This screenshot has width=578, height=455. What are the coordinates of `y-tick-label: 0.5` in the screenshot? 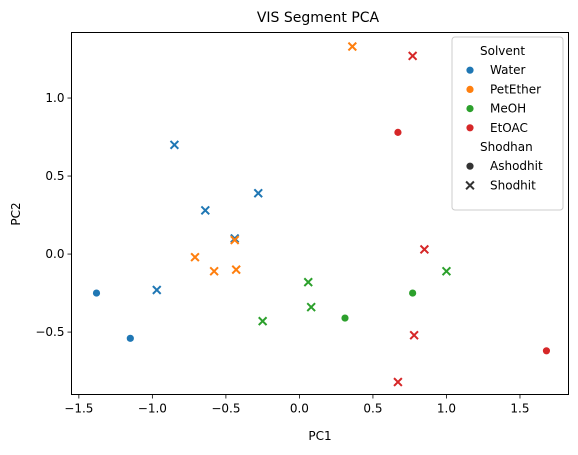 It's located at (54, 176).